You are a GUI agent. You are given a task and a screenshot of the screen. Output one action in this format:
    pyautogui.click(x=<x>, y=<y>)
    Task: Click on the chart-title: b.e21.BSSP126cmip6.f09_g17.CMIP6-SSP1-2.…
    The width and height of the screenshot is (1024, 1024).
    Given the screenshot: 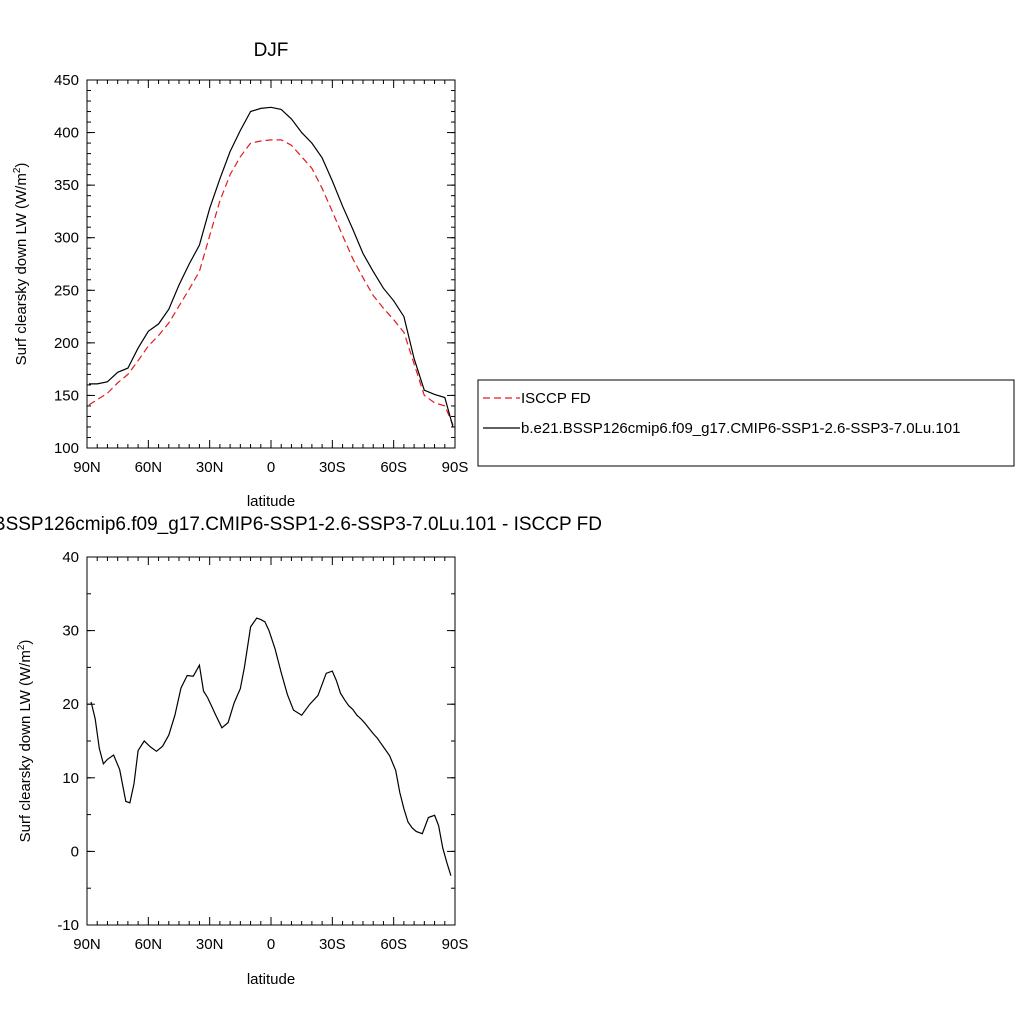 What is the action you would take?
    pyautogui.click(x=301, y=524)
    